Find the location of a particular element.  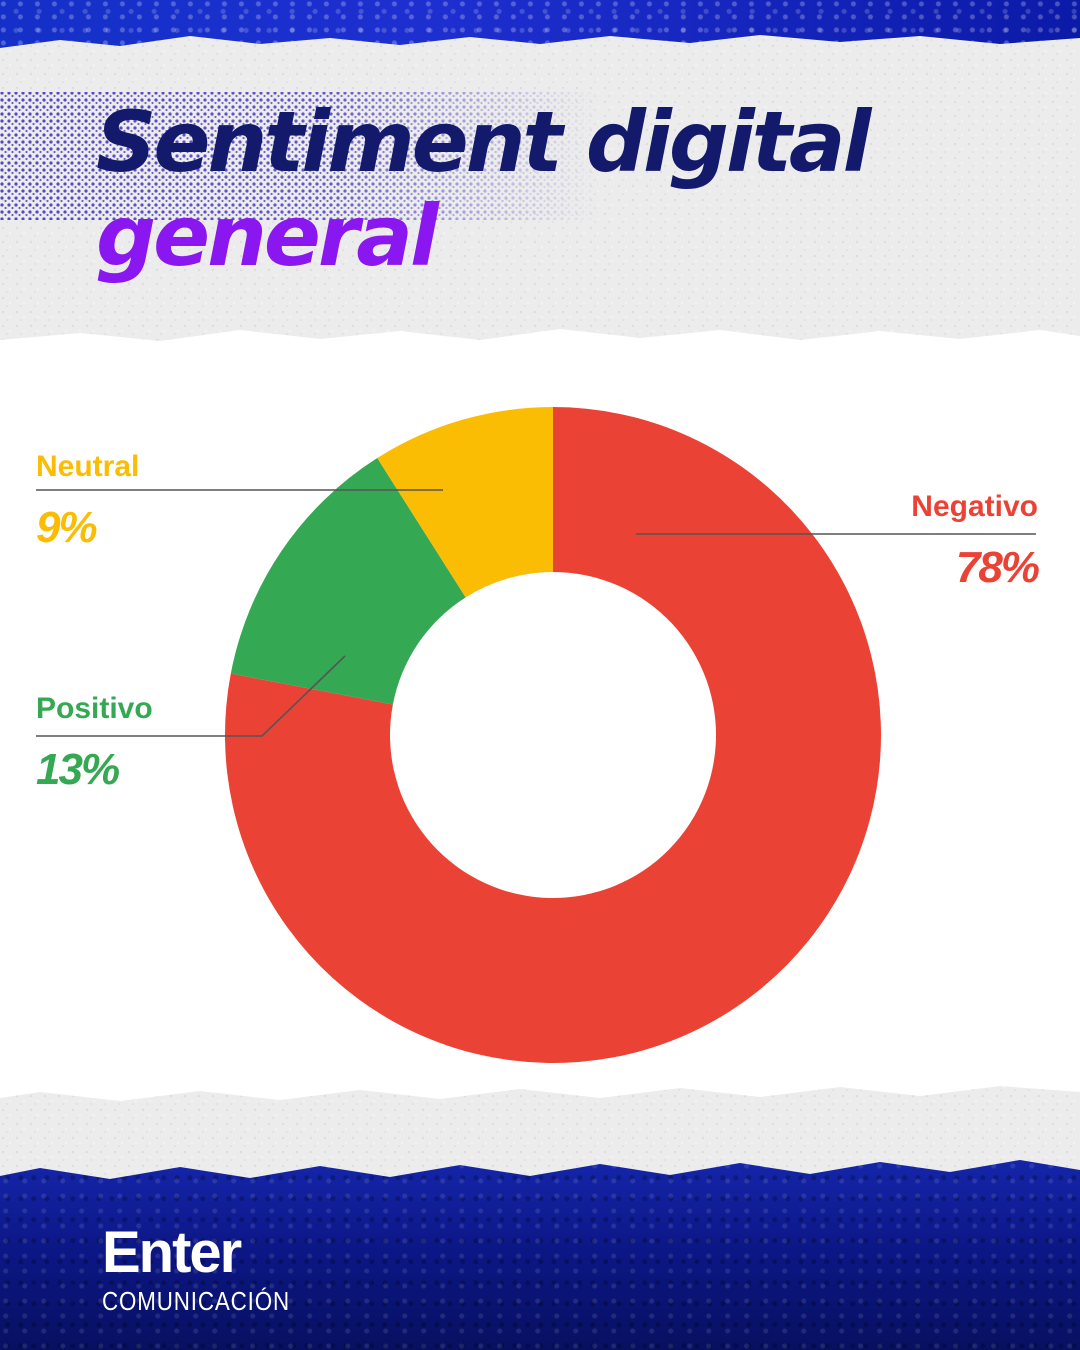

slice-neutral is located at coordinates (465, 502).